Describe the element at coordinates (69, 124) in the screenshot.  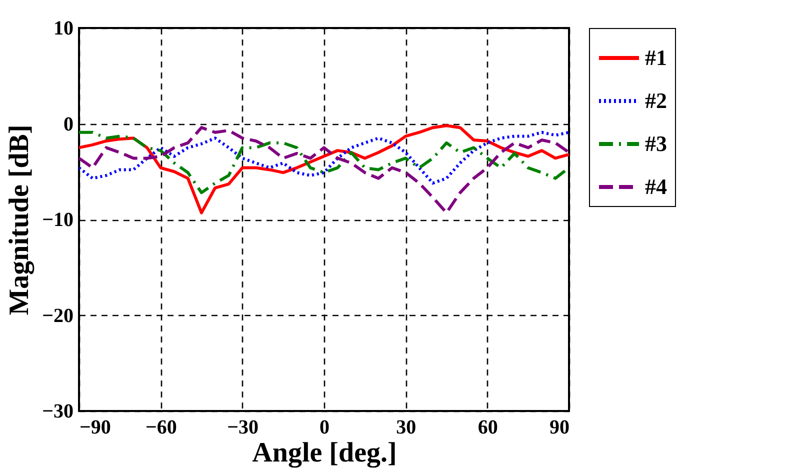
I see `y-tick-label: 0` at that location.